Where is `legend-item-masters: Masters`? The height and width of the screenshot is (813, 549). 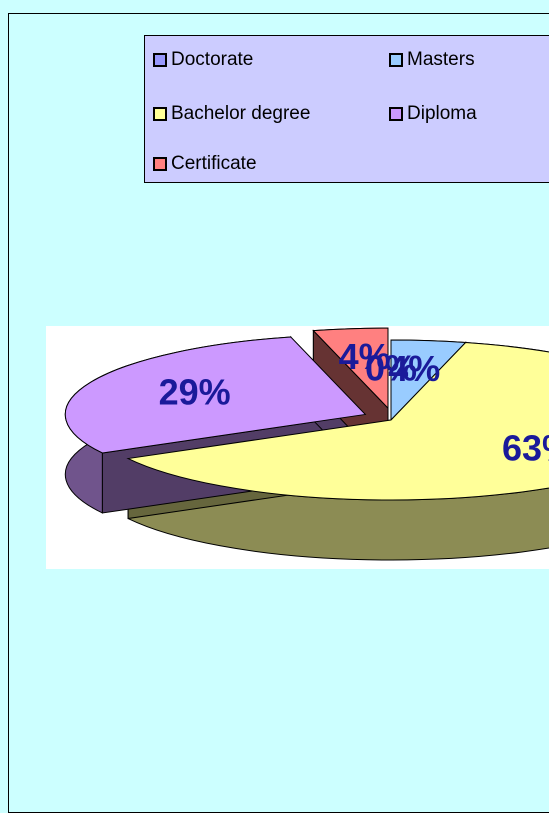 legend-item-masters: Masters is located at coordinates (432, 60).